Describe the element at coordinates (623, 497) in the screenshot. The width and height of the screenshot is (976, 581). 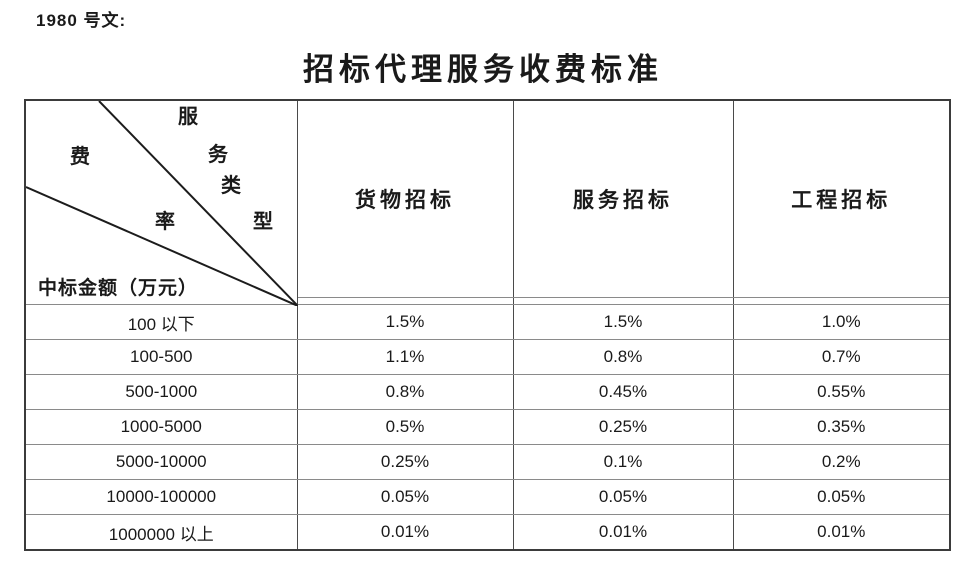
I see `service-rate-cell: 0.05%` at that location.